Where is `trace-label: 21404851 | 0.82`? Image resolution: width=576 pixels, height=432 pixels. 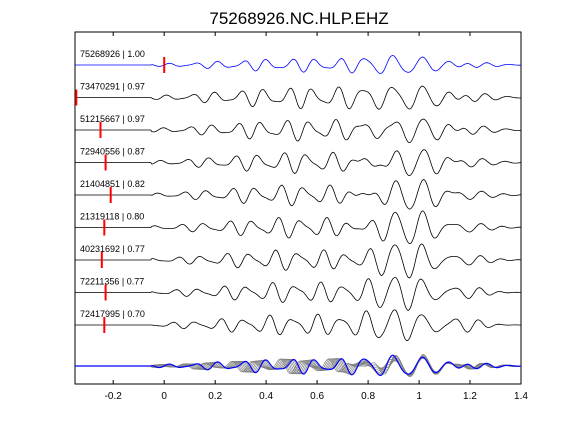 trace-label: 21404851 | 0.82 is located at coordinates (112, 184).